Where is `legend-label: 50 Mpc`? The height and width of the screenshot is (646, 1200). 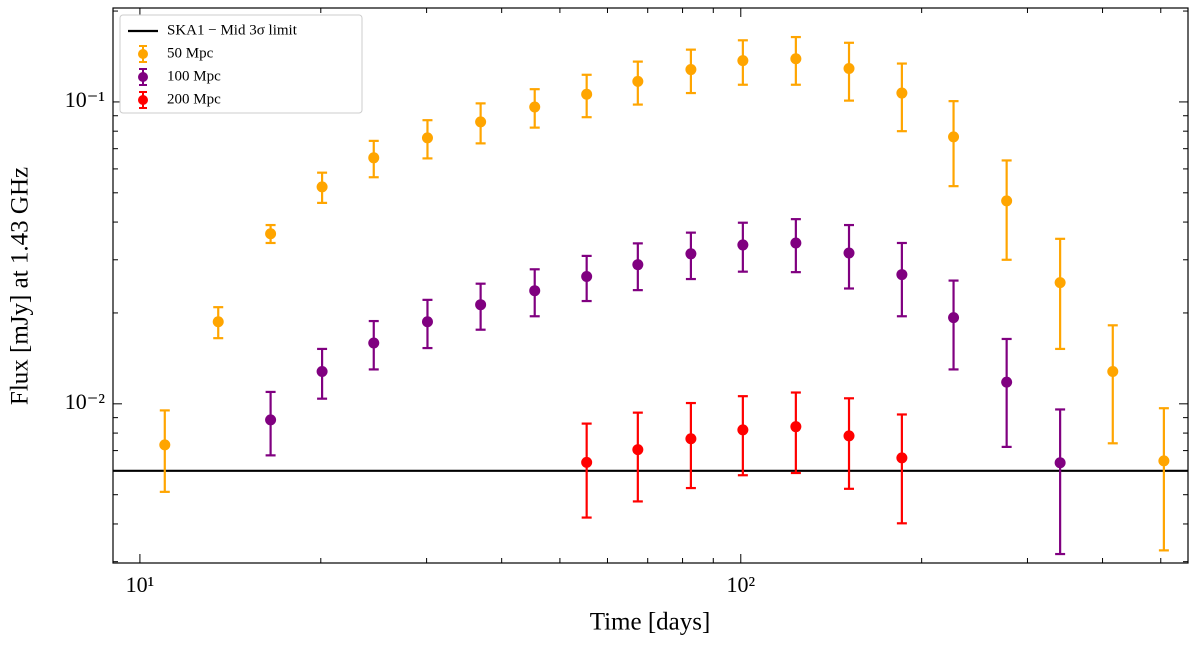 legend-label: 50 Mpc is located at coordinates (190, 53).